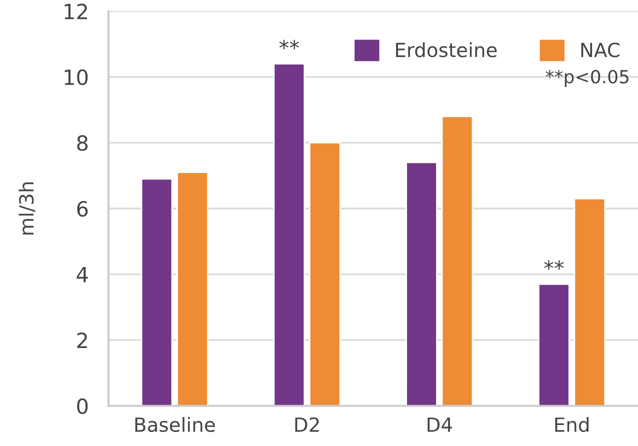 Image resolution: width=638 pixels, height=446 pixels. Describe the element at coordinates (27, 208) in the screenshot. I see `y-axis-title: ml/3h` at that location.